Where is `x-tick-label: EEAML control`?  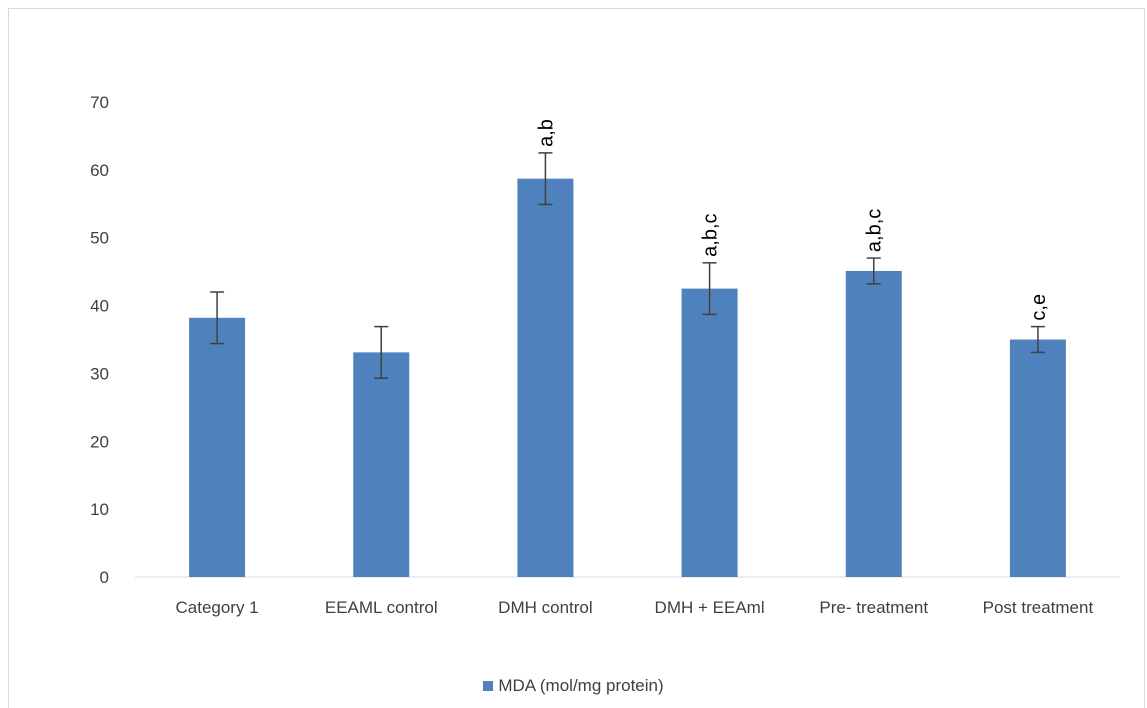 x-tick-label: EEAML control is located at coordinates (381, 607).